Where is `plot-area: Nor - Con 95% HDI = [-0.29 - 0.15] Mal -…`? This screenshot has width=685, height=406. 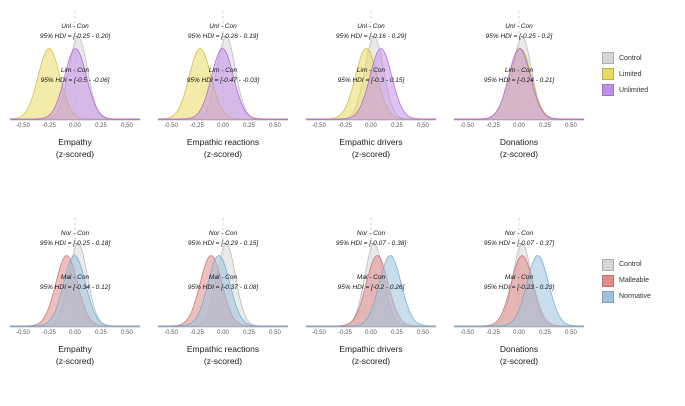
plot-area: Nor - Con 95% HDI = [-0.29 - 0.15] Mal -… is located at coordinates (223, 271).